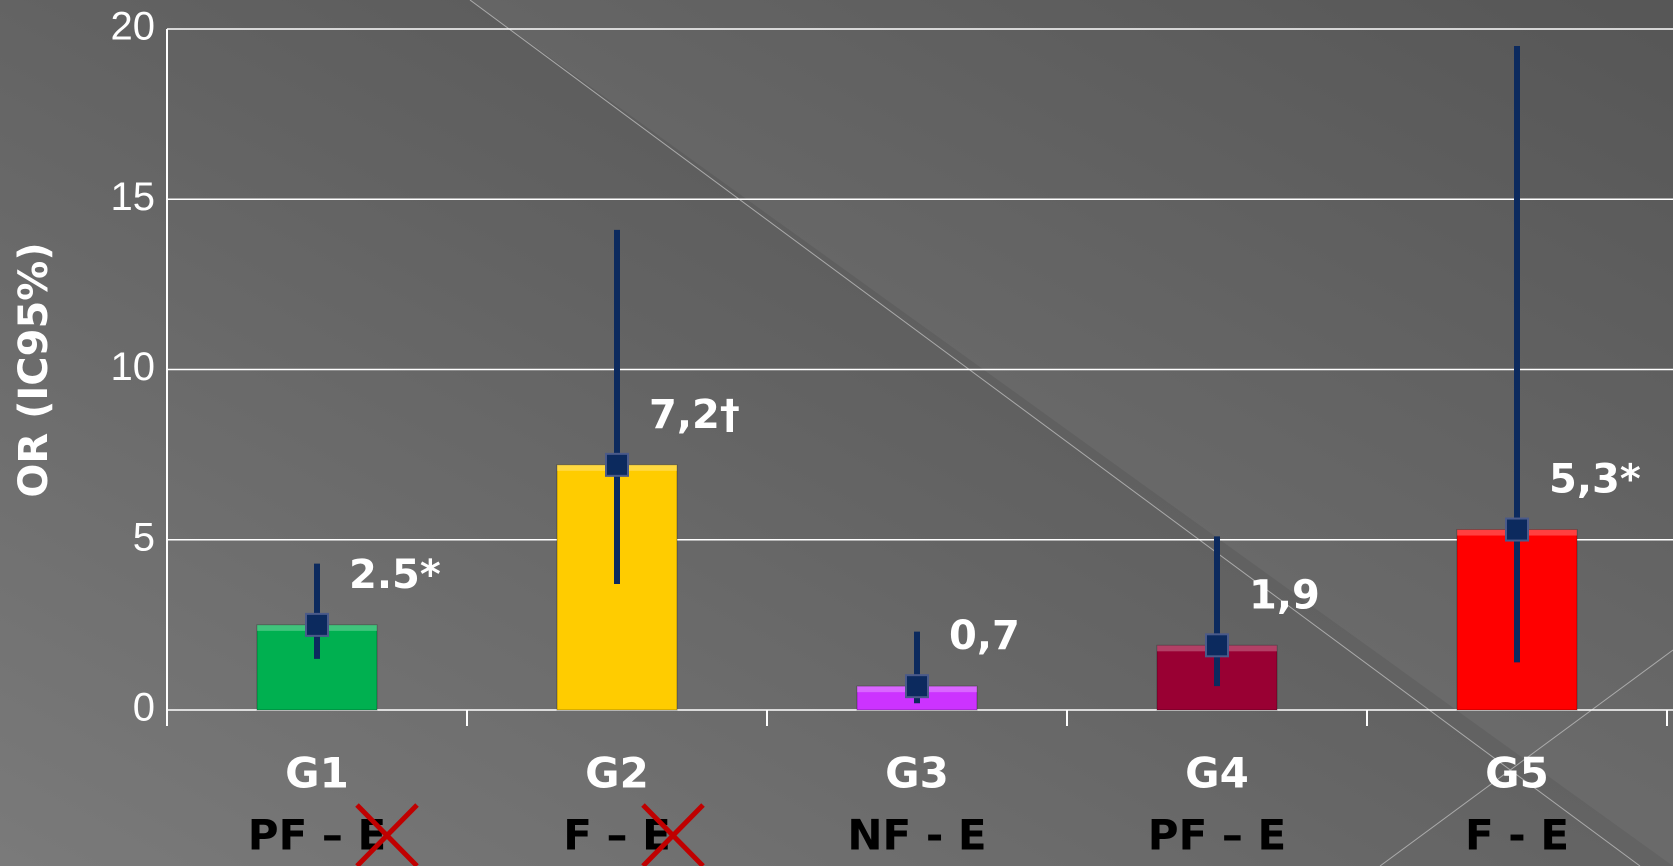 The height and width of the screenshot is (866, 1673). I want to click on x-sublabel: F - E, so click(1517, 835).